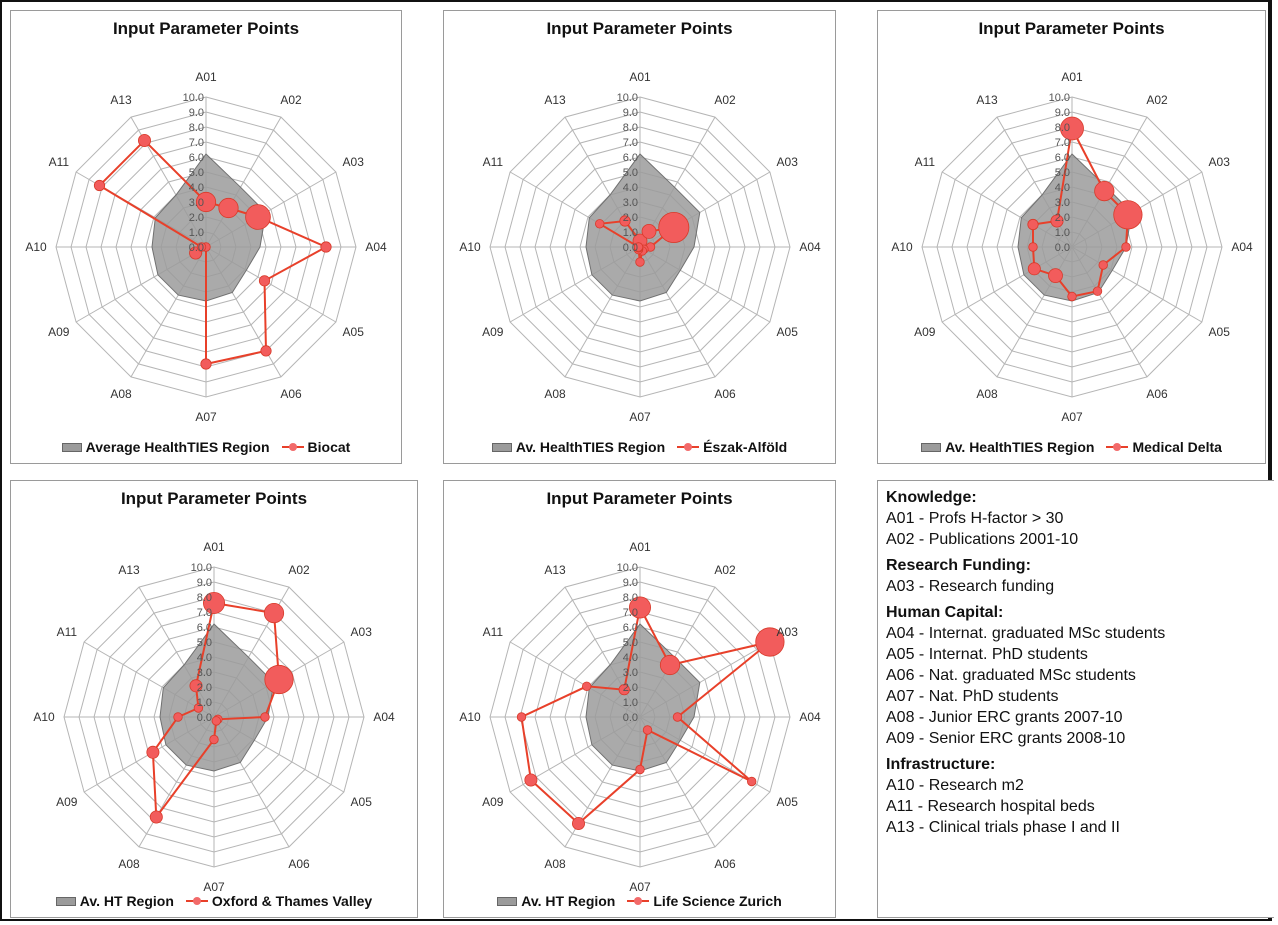  Describe the element at coordinates (1006, 738) in the screenshot. I see `parameter-item: A09 - Senior ERC grants 2008-10` at that location.